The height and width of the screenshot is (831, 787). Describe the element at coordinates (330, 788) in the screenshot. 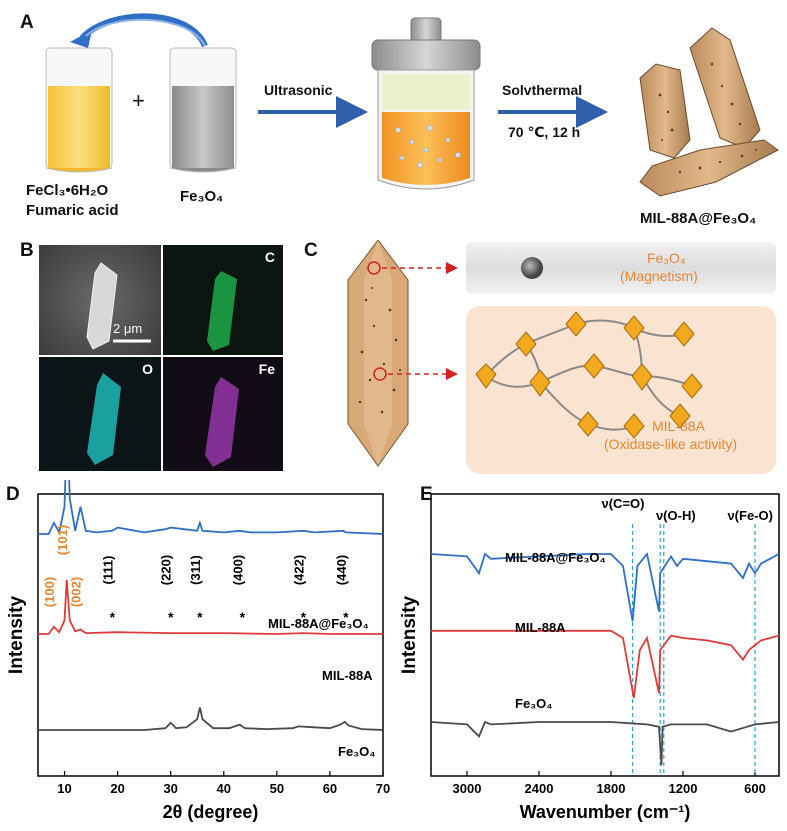

I see `xrd-x-tick-label: 60` at that location.